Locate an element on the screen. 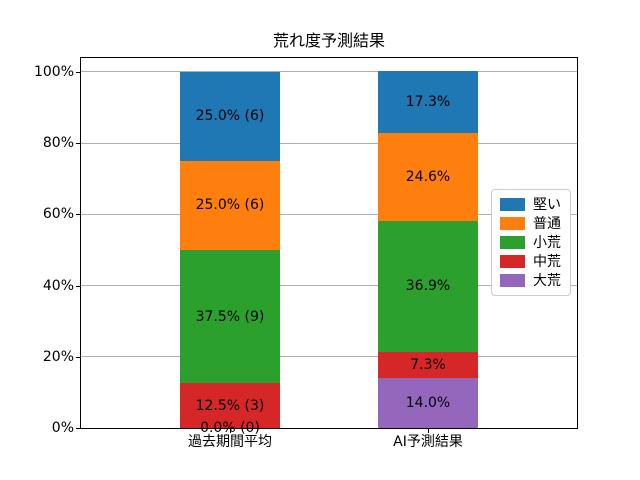 Image resolution: width=640 pixels, height=480 pixels. bar-segment-label: 36.9% is located at coordinates (428, 286).